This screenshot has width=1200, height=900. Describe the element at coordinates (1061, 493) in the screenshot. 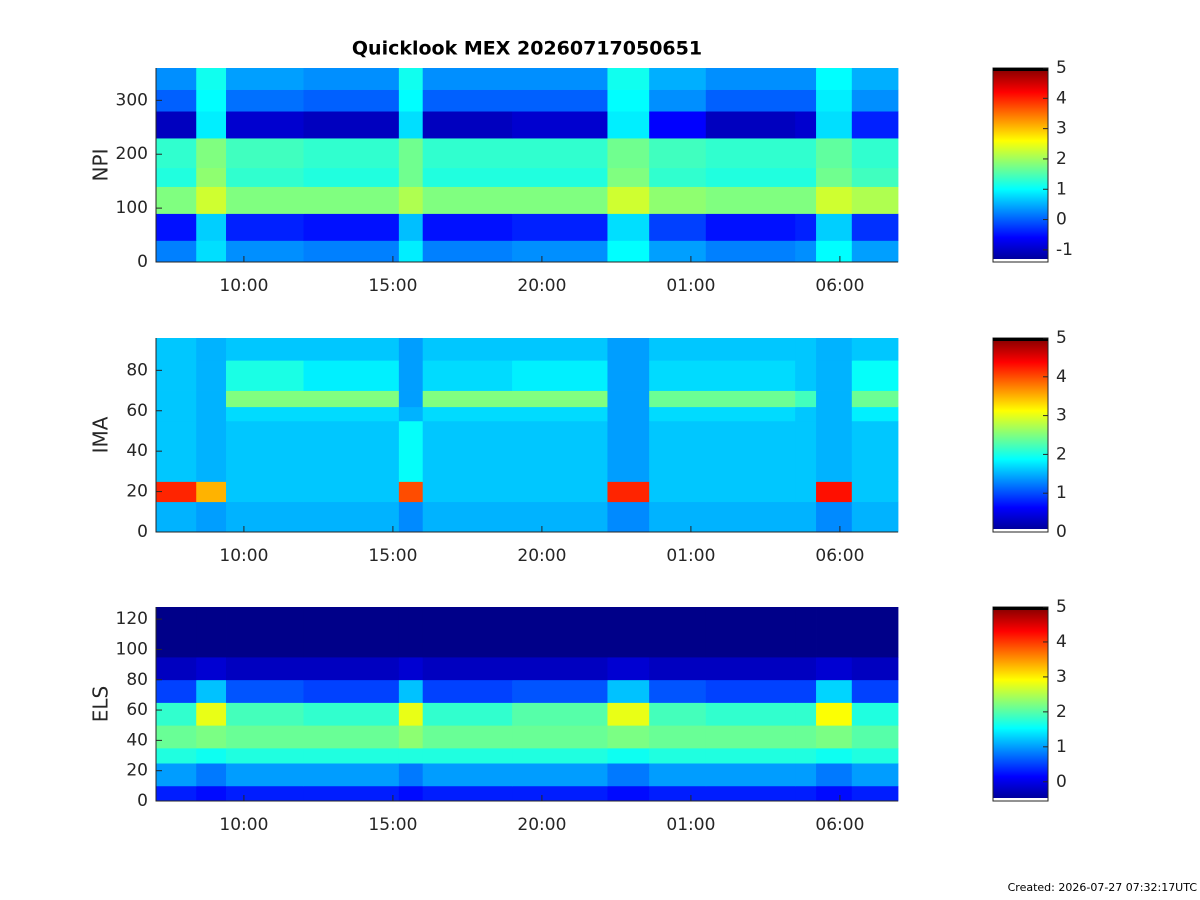

I see `colorbar-tick-label: 1` at that location.